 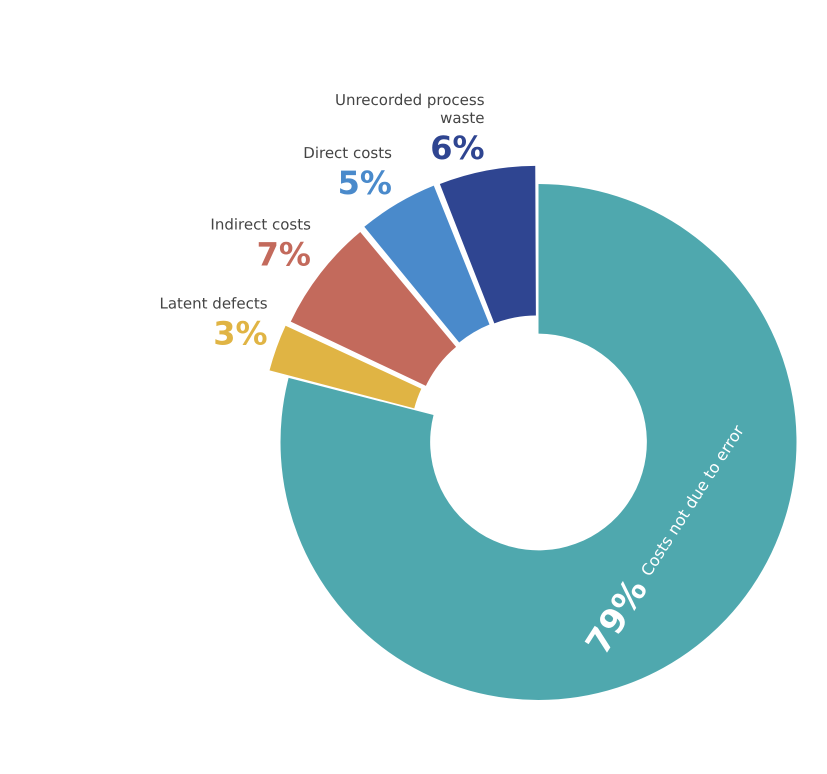 I want to click on data-label: 6%, so click(x=457, y=148).